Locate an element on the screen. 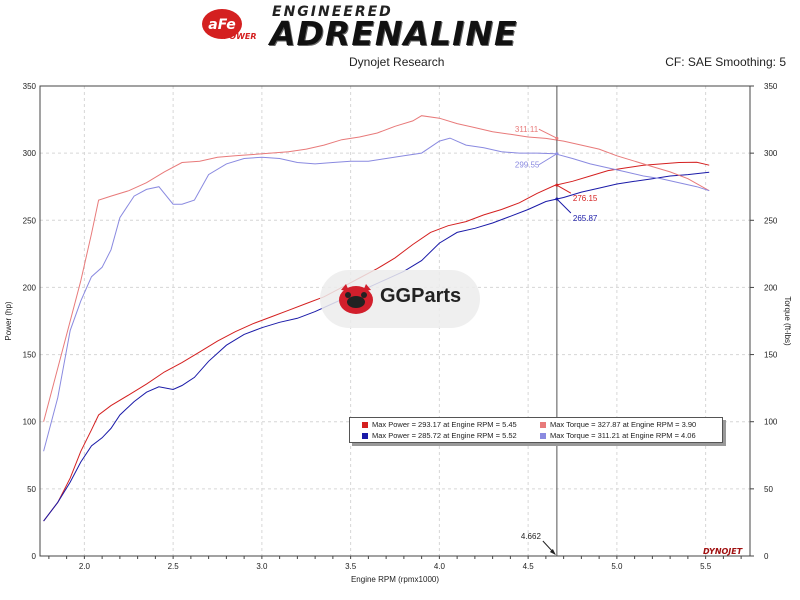 The height and width of the screenshot is (600, 800). legend-item: Max Torque = 311.21 at Engine RPM = 4.06 is located at coordinates (618, 435).